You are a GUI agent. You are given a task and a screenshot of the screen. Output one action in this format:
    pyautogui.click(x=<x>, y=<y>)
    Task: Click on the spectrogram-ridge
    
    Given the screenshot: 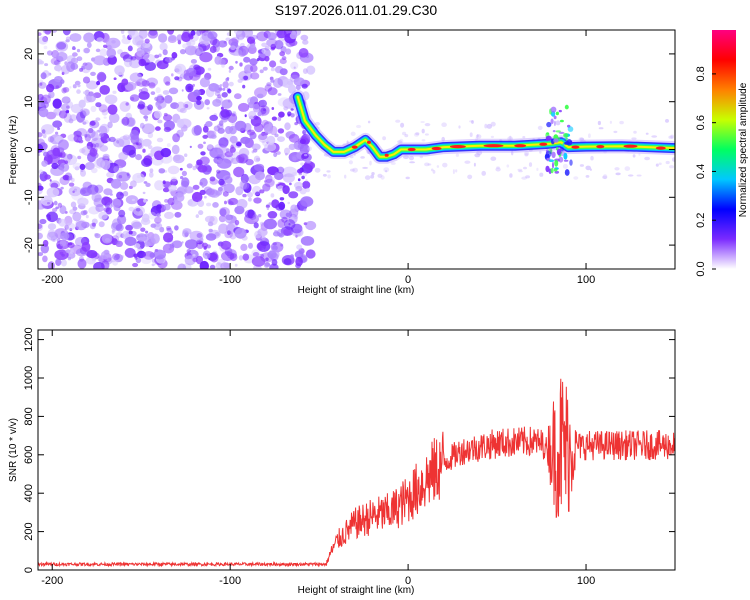 What is the action you would take?
    pyautogui.click(x=482, y=132)
    